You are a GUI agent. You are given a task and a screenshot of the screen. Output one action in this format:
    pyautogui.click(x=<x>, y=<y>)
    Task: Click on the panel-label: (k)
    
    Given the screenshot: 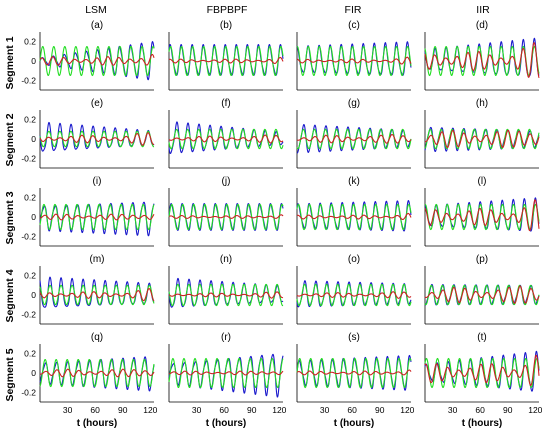 What is the action you would take?
    pyautogui.click(x=354, y=181)
    